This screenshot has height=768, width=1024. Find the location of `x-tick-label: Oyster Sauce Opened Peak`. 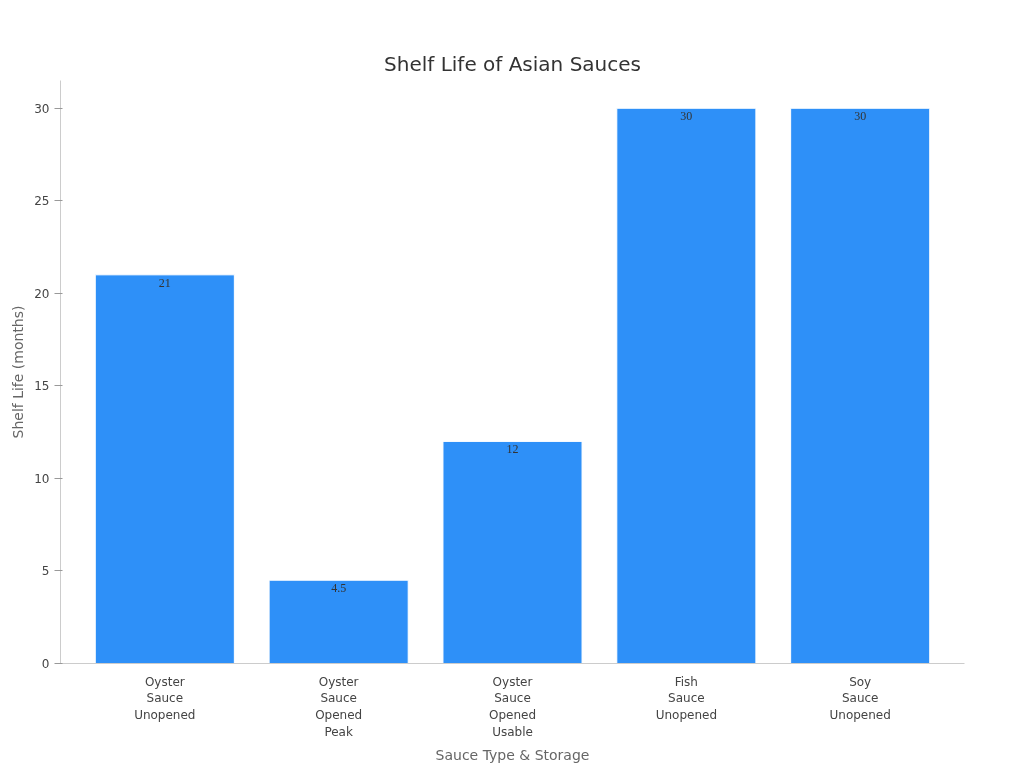

x-tick-label: Oyster Sauce Opened Peak is located at coordinates (339, 706).